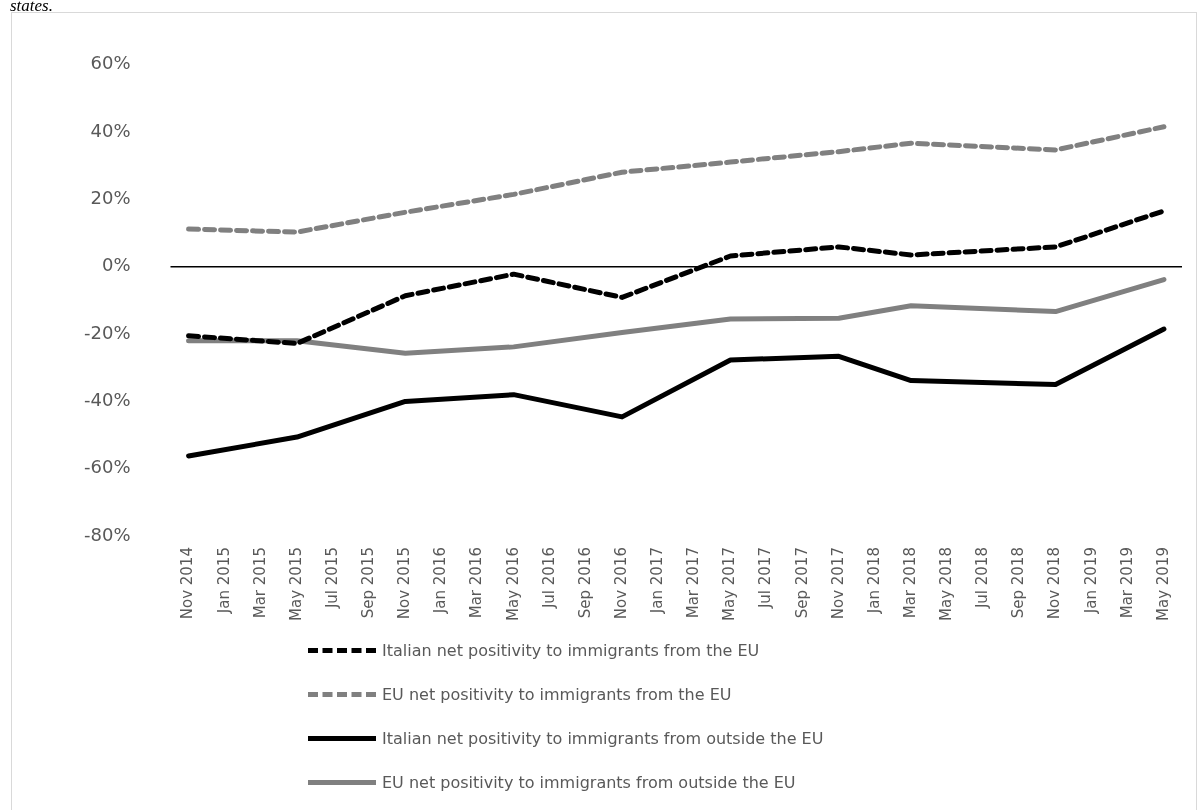 The image size is (1202, 810). I want to click on y-tick-label: -60%, so click(107, 467).